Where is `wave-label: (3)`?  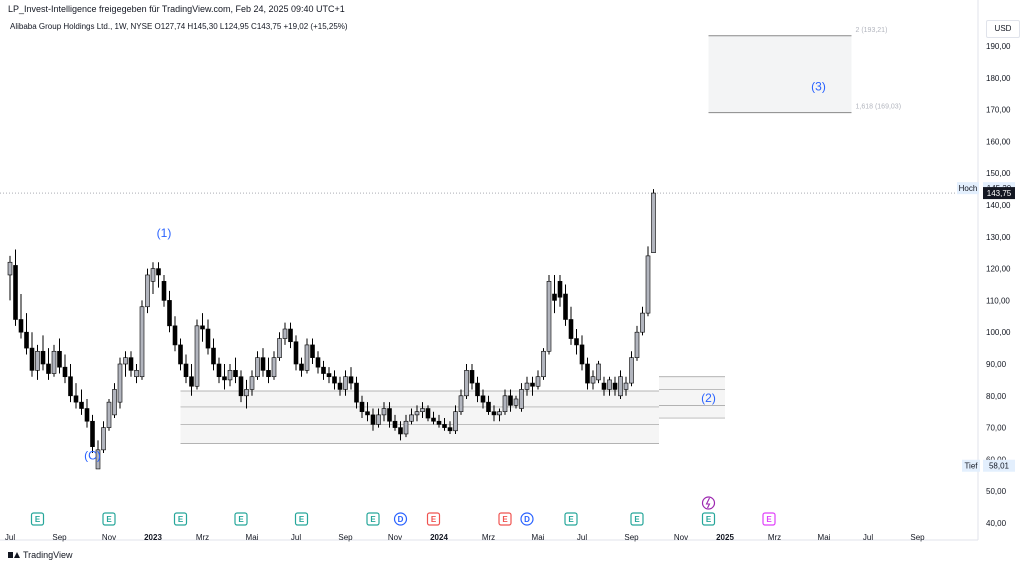
wave-label: (3) is located at coordinates (818, 87).